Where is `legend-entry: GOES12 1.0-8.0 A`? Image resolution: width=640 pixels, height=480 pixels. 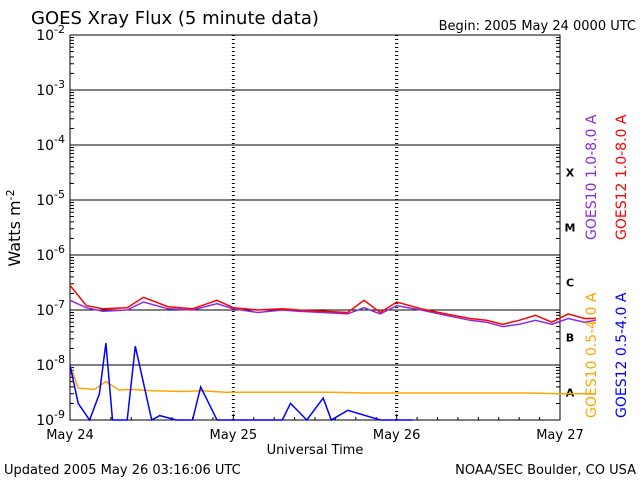 legend-entry: GOES12 1.0-8.0 A is located at coordinates (622, 177).